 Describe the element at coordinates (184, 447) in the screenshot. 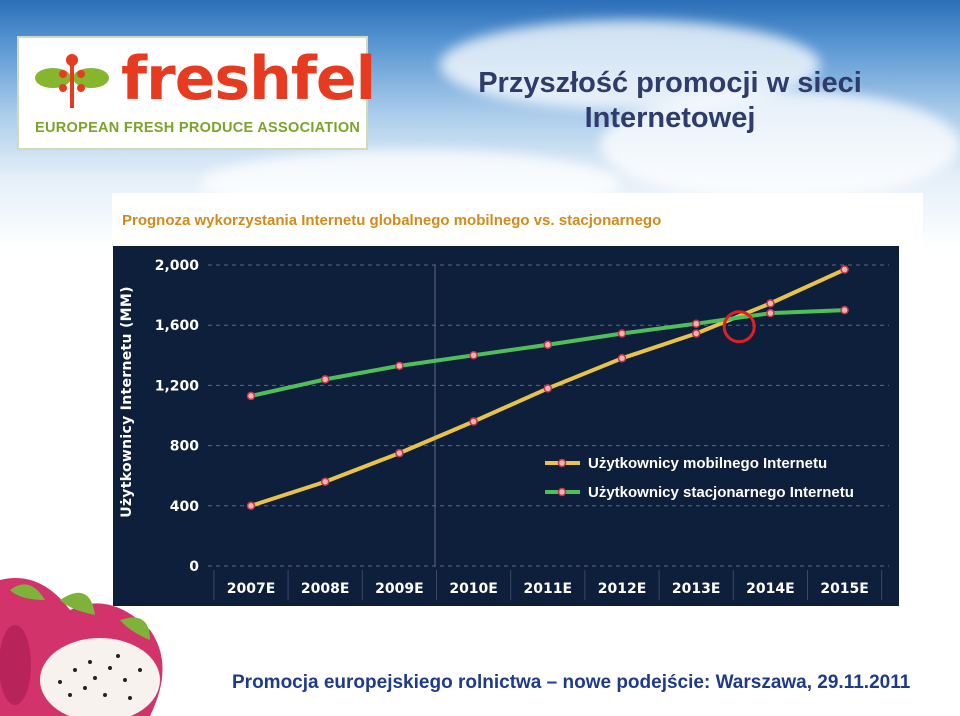

I see `y-tick-label: 800` at that location.